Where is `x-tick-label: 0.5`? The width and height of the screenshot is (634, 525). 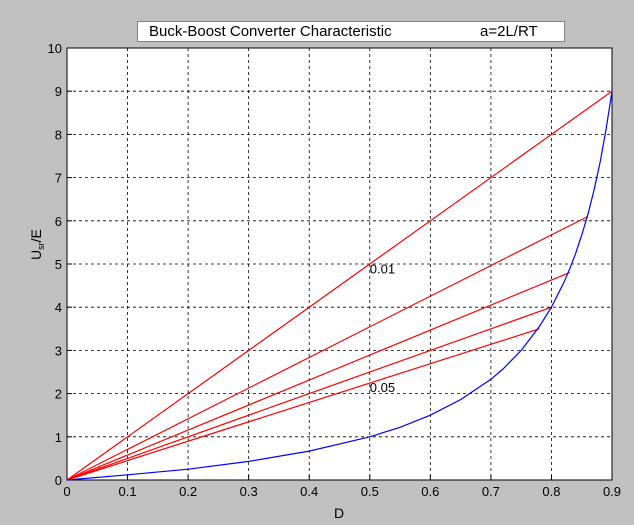 x-tick-label: 0.5 is located at coordinates (370, 491).